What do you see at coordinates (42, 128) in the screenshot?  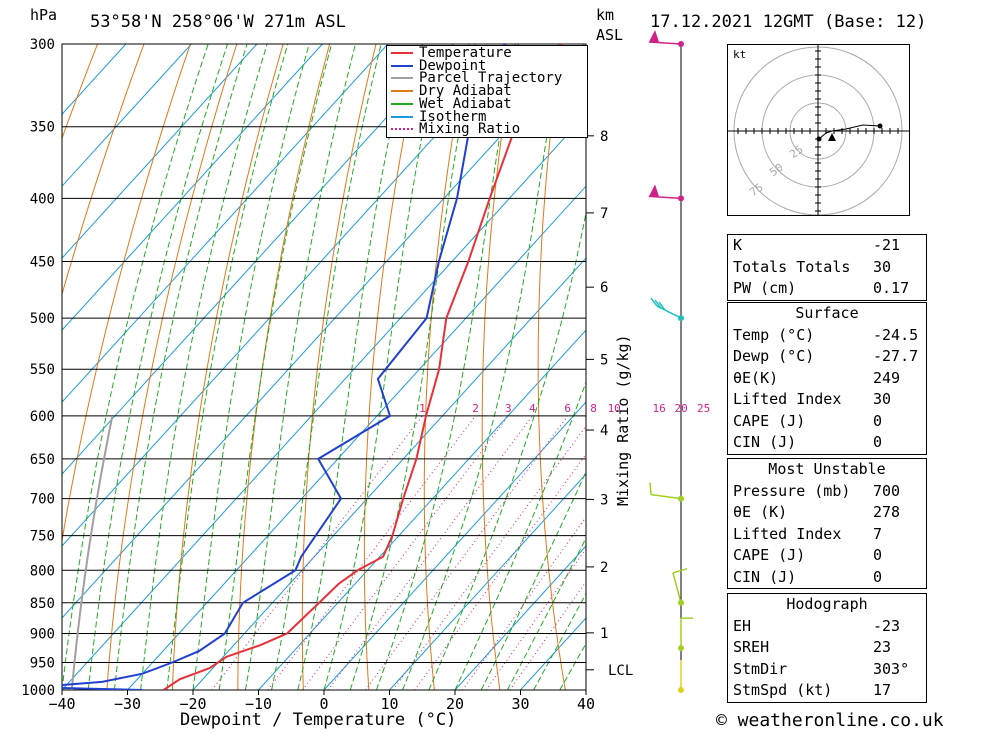 I see `pressure-label: 350` at bounding box center [42, 128].